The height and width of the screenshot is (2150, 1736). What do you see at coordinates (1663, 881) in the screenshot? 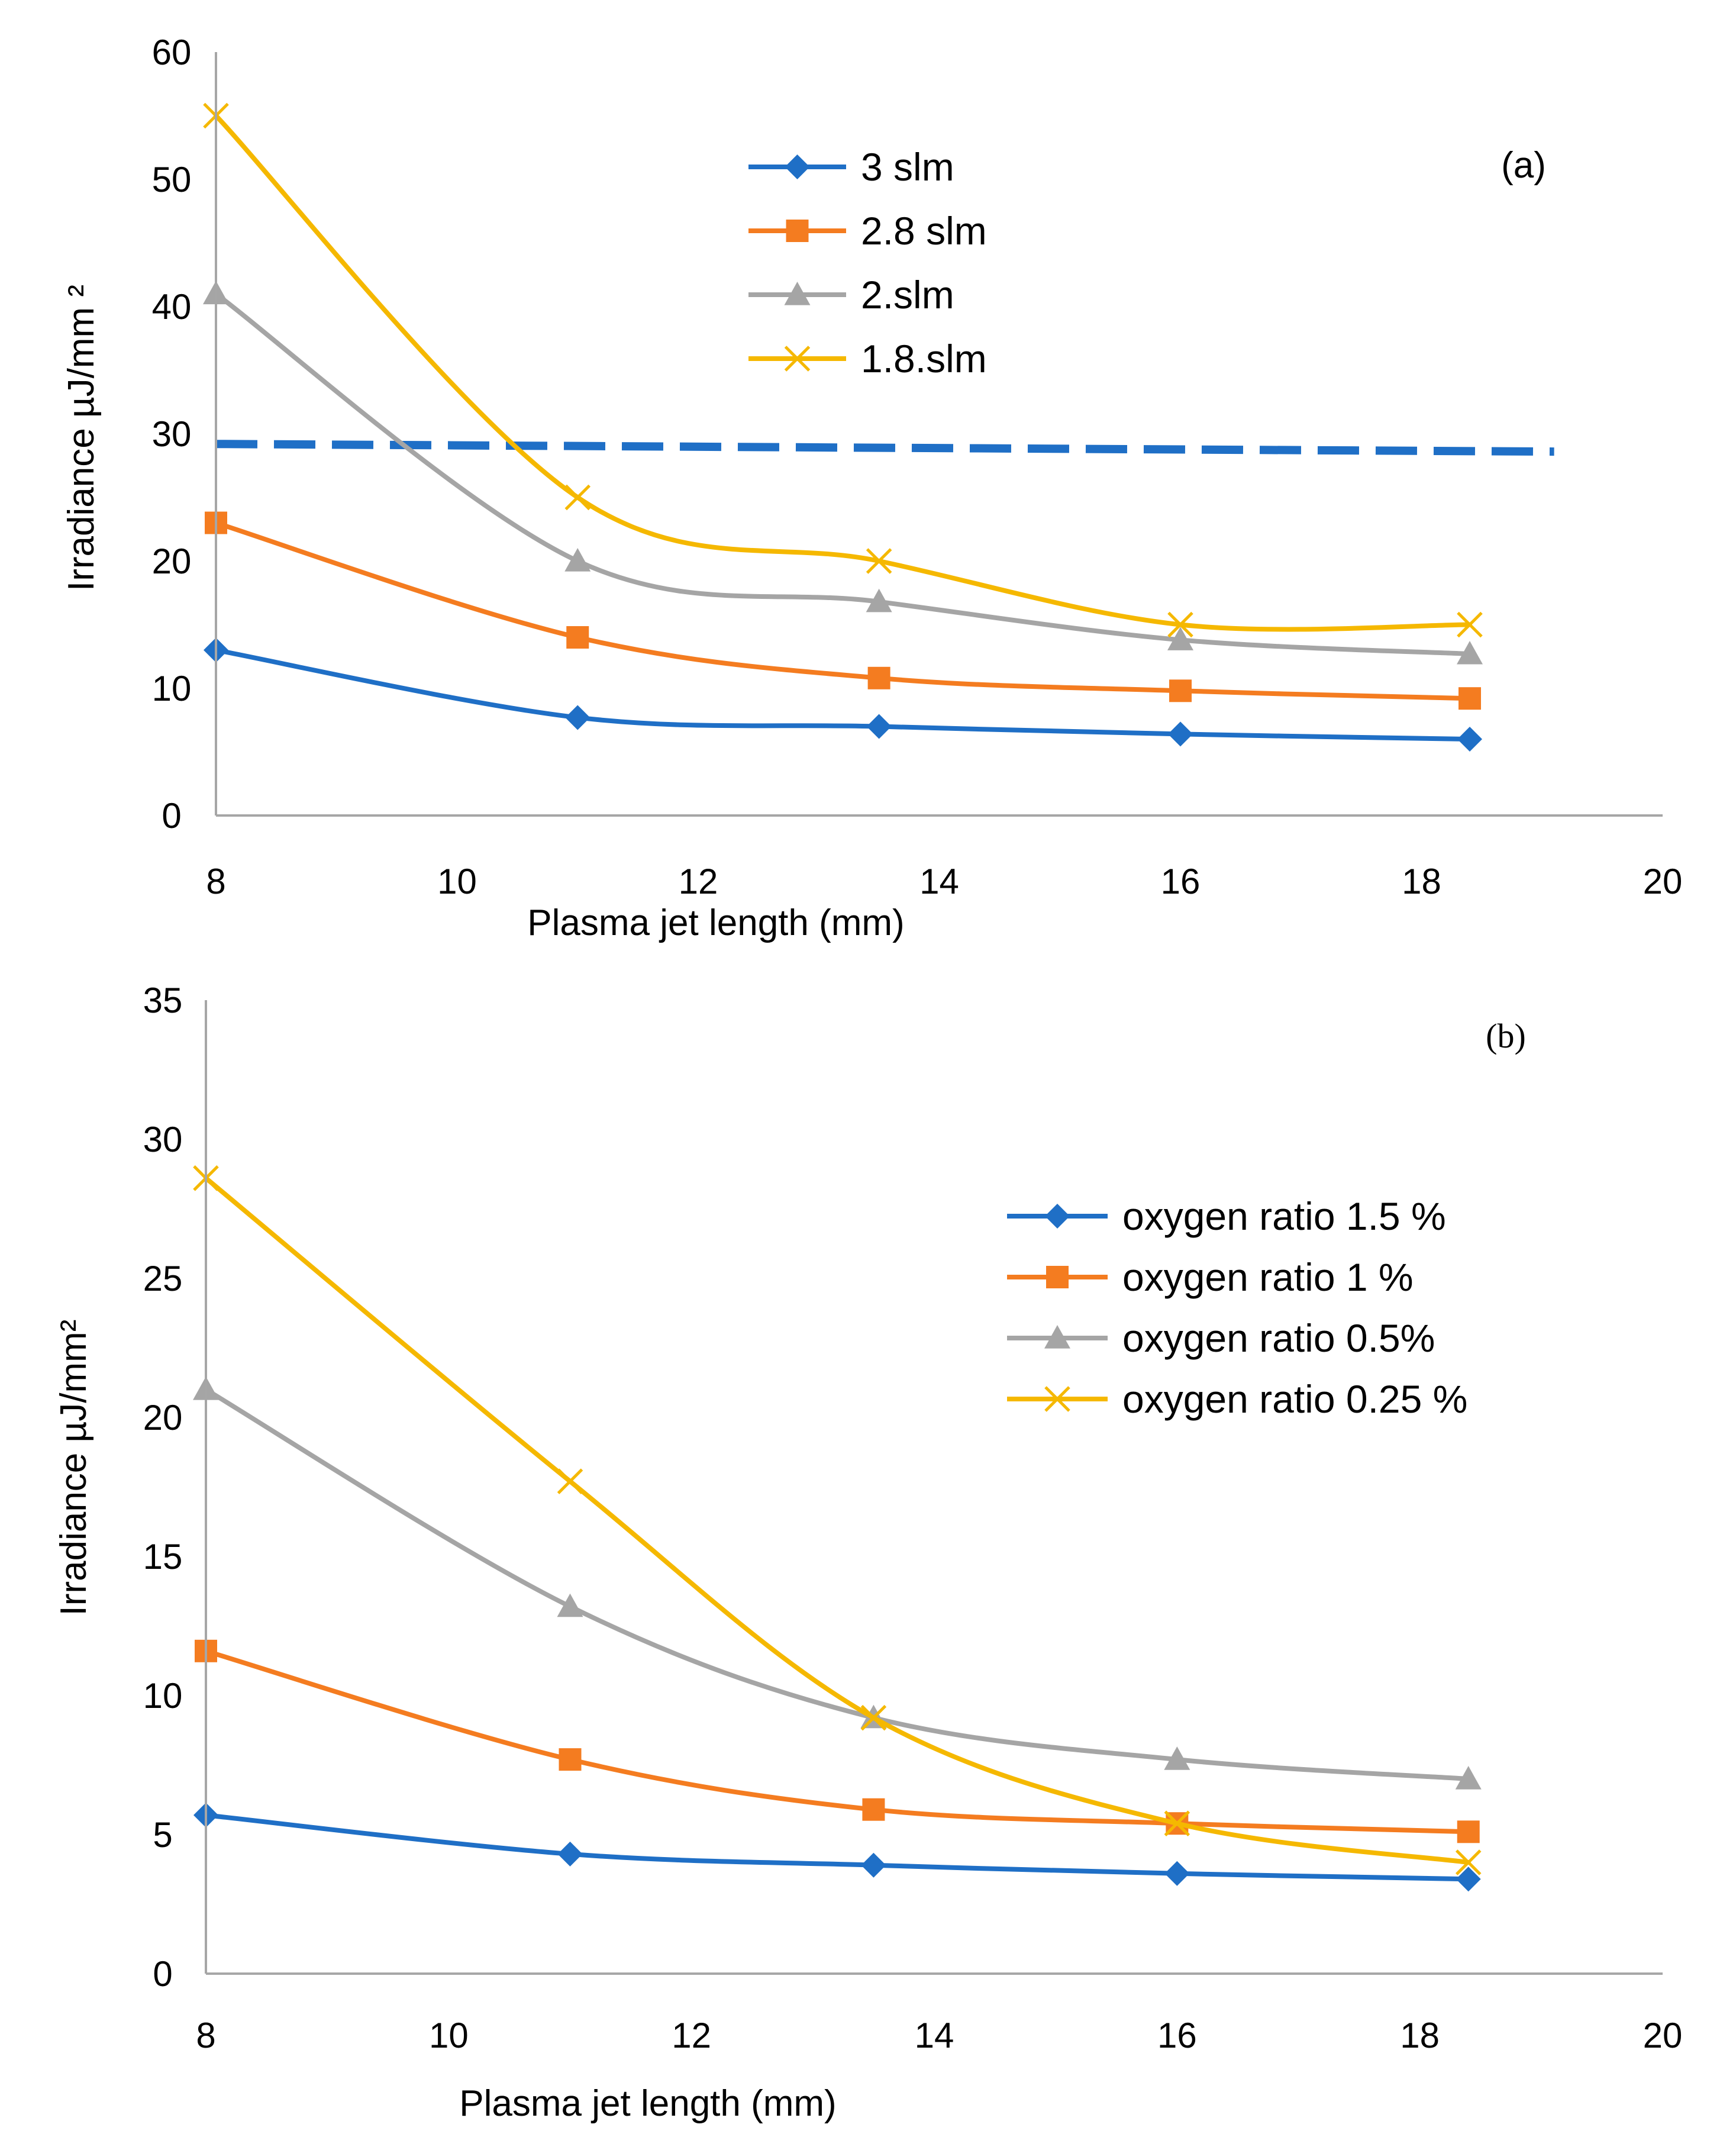
I see `x-tick-label-a: 20` at bounding box center [1663, 881].